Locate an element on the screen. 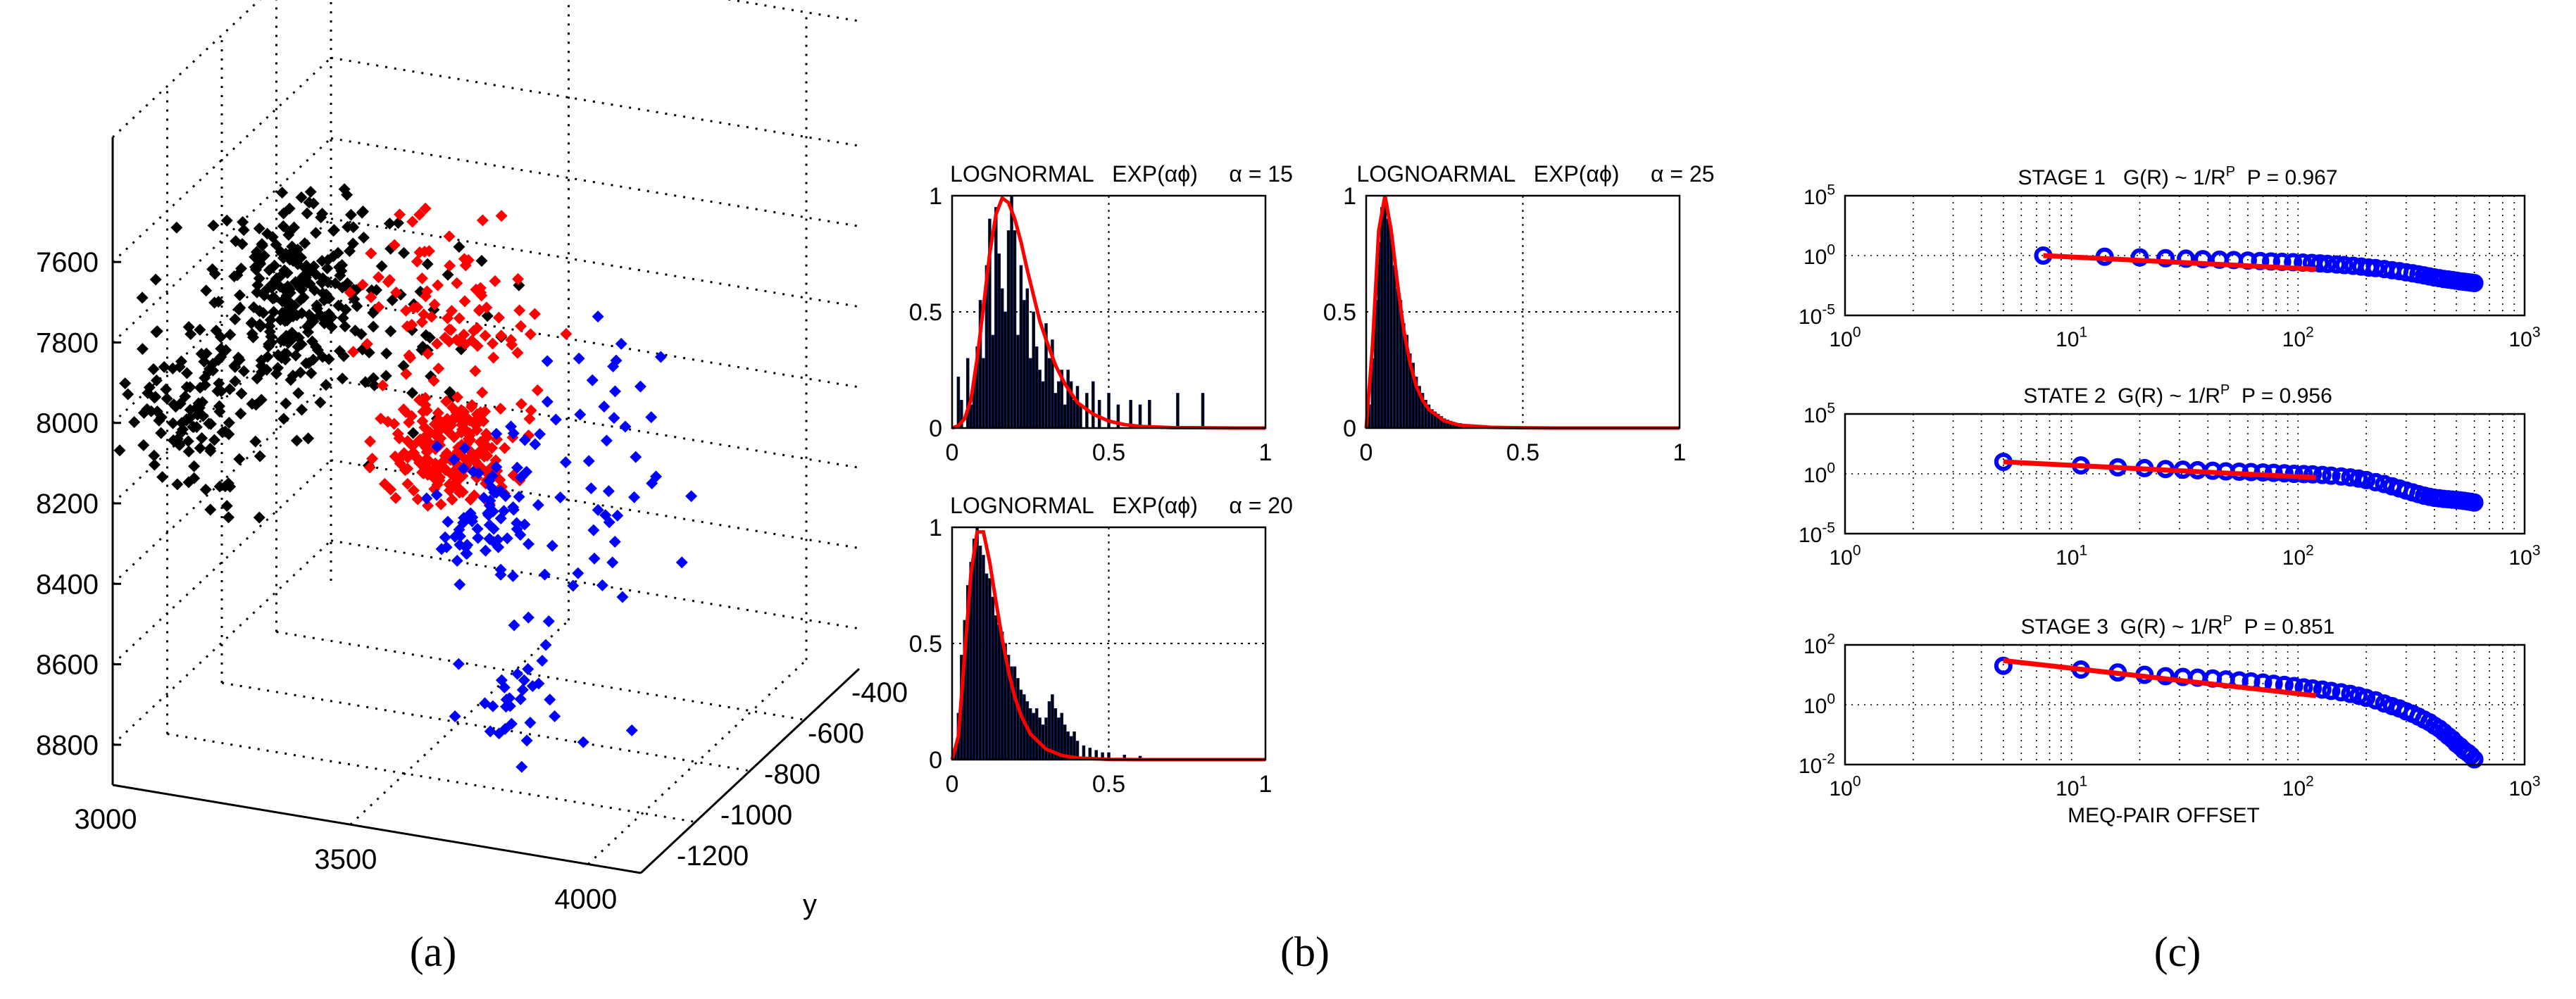 Image resolution: width=2576 pixels, height=999 pixels. plot-frame is located at coordinates (2185, 474).